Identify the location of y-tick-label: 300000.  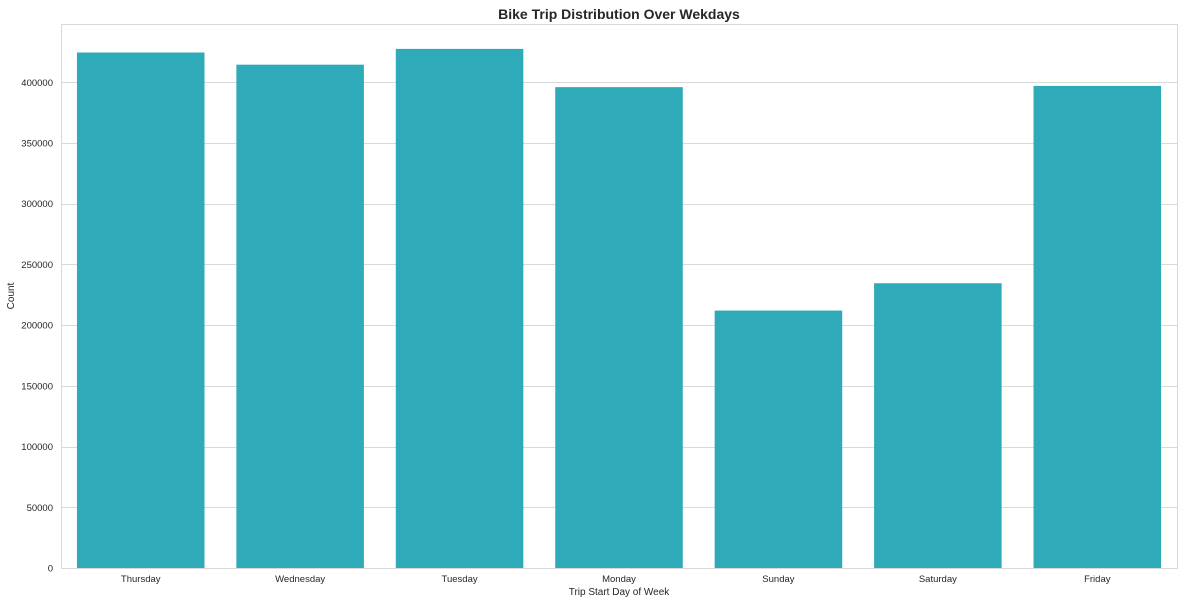
(37, 204).